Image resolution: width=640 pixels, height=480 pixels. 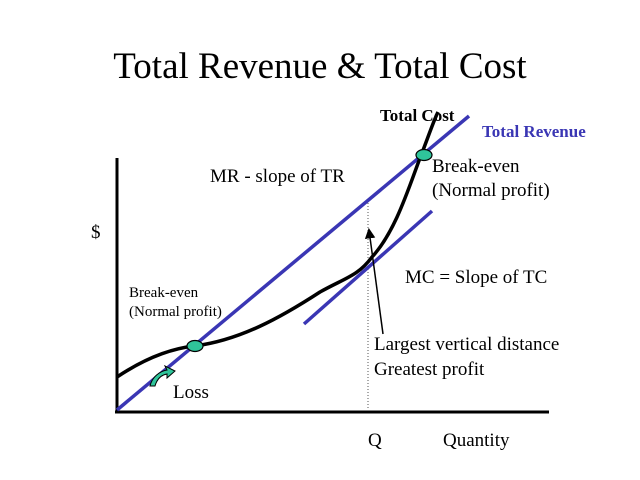 What do you see at coordinates (162, 375) in the screenshot?
I see `loss-curved-arrow-icon` at bounding box center [162, 375].